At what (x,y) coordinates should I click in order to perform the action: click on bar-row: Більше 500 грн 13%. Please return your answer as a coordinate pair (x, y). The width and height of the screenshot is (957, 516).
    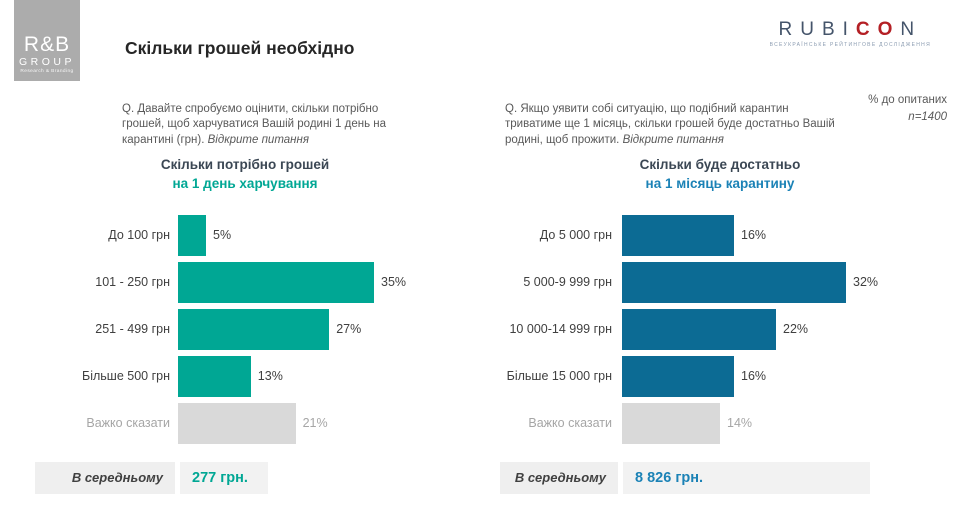
    Looking at the image, I should click on (245, 376).